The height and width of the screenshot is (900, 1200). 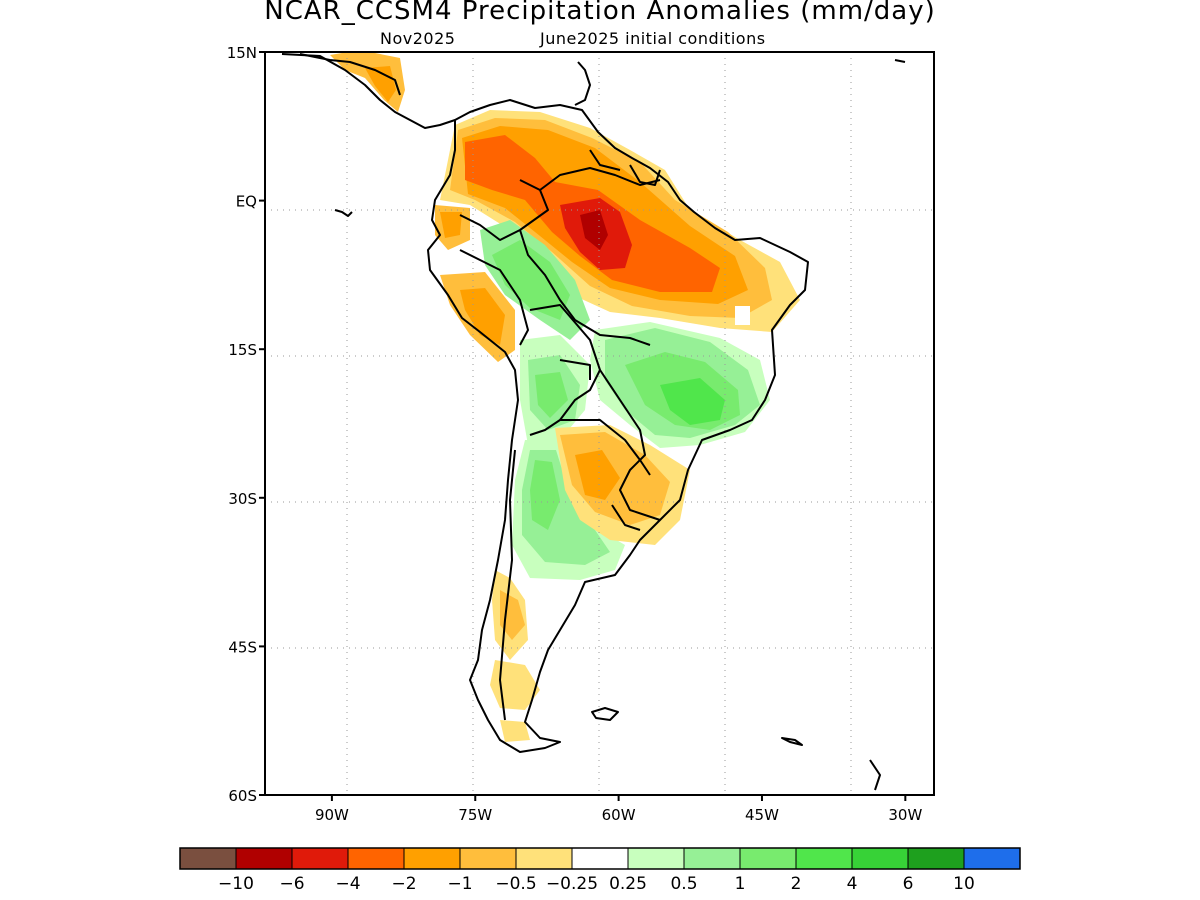 I want to click on latitude-axis: 15N EQ 15S 30S 45S 60S, so click(x=246, y=424).